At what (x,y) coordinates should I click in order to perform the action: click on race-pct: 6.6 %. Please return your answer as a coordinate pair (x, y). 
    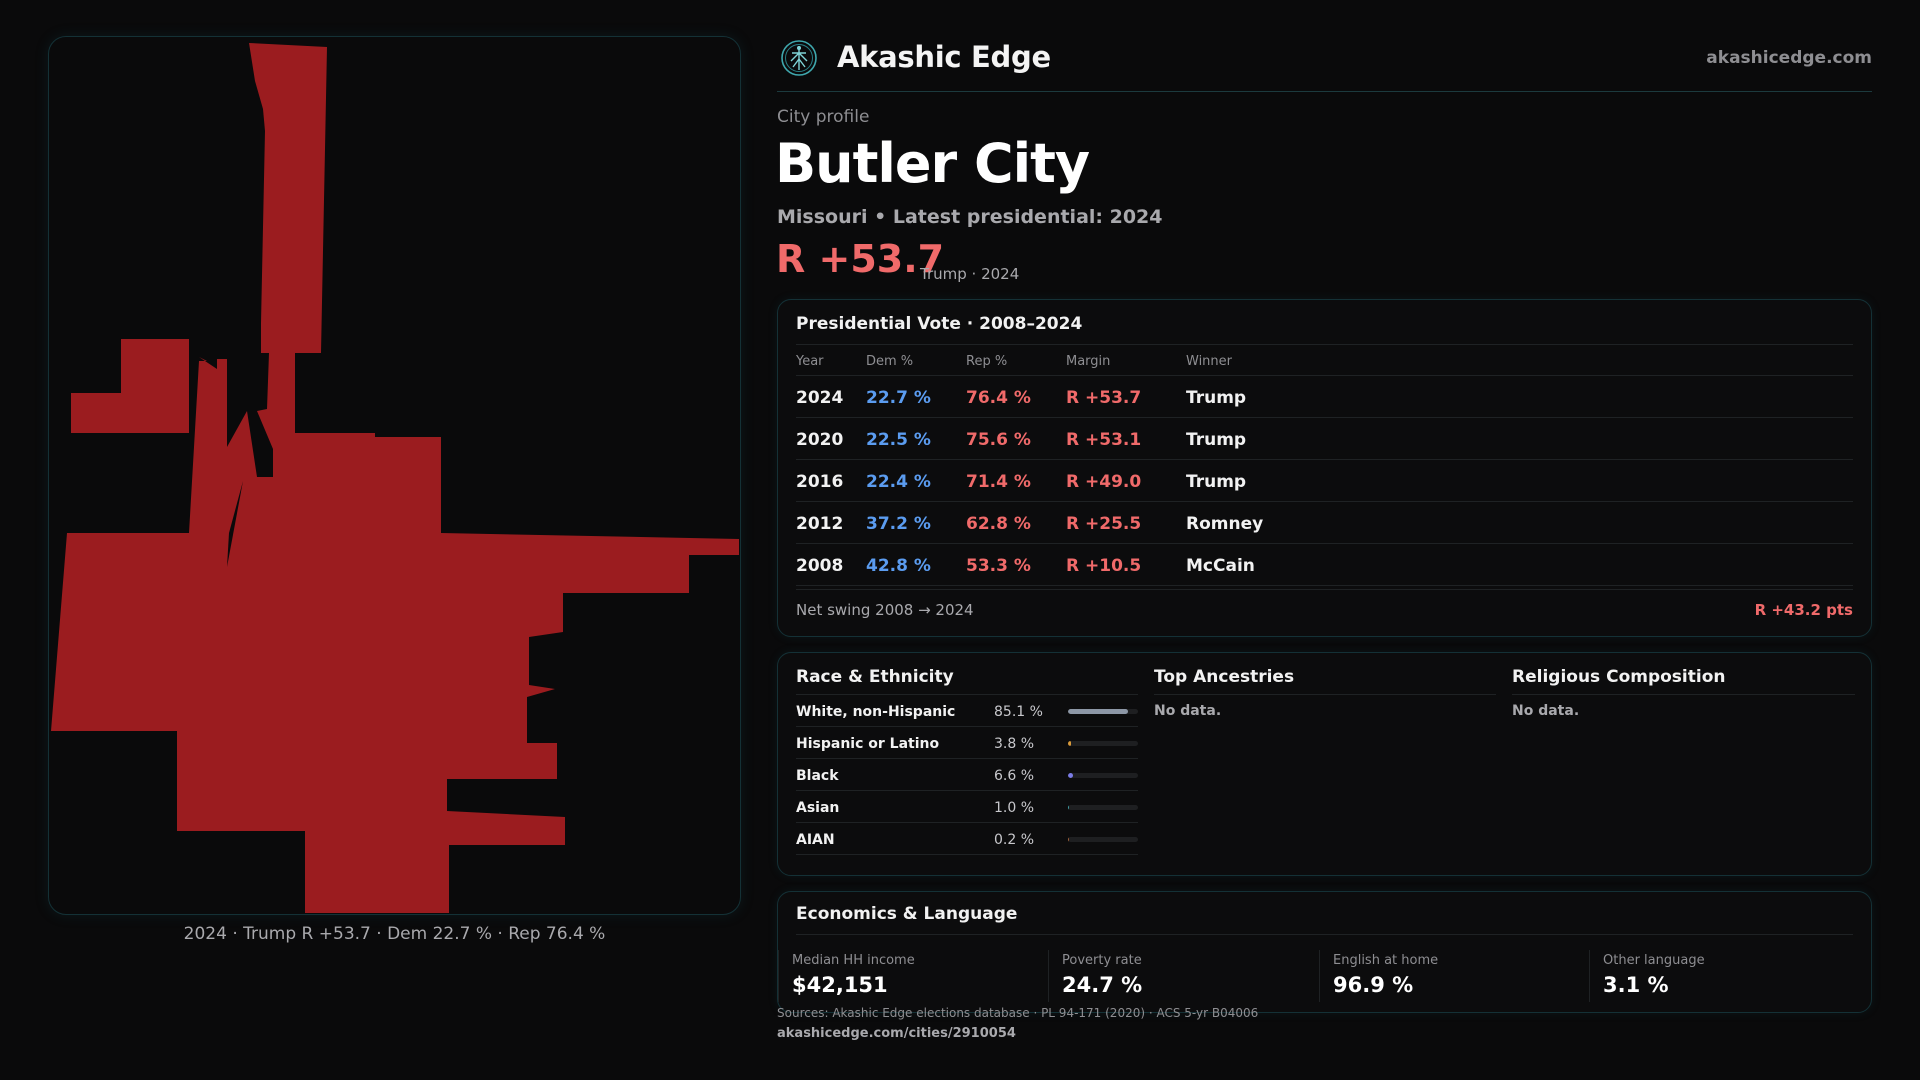
    Looking at the image, I should click on (1014, 776).